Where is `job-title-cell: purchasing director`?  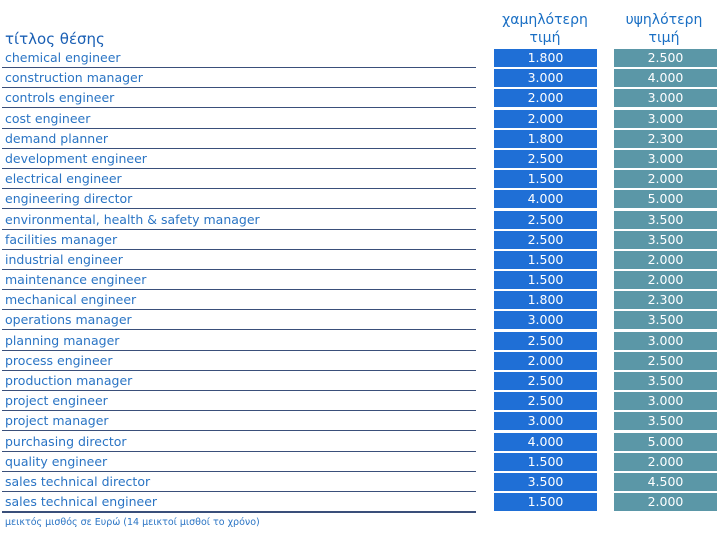 job-title-cell: purchasing director is located at coordinates (66, 441).